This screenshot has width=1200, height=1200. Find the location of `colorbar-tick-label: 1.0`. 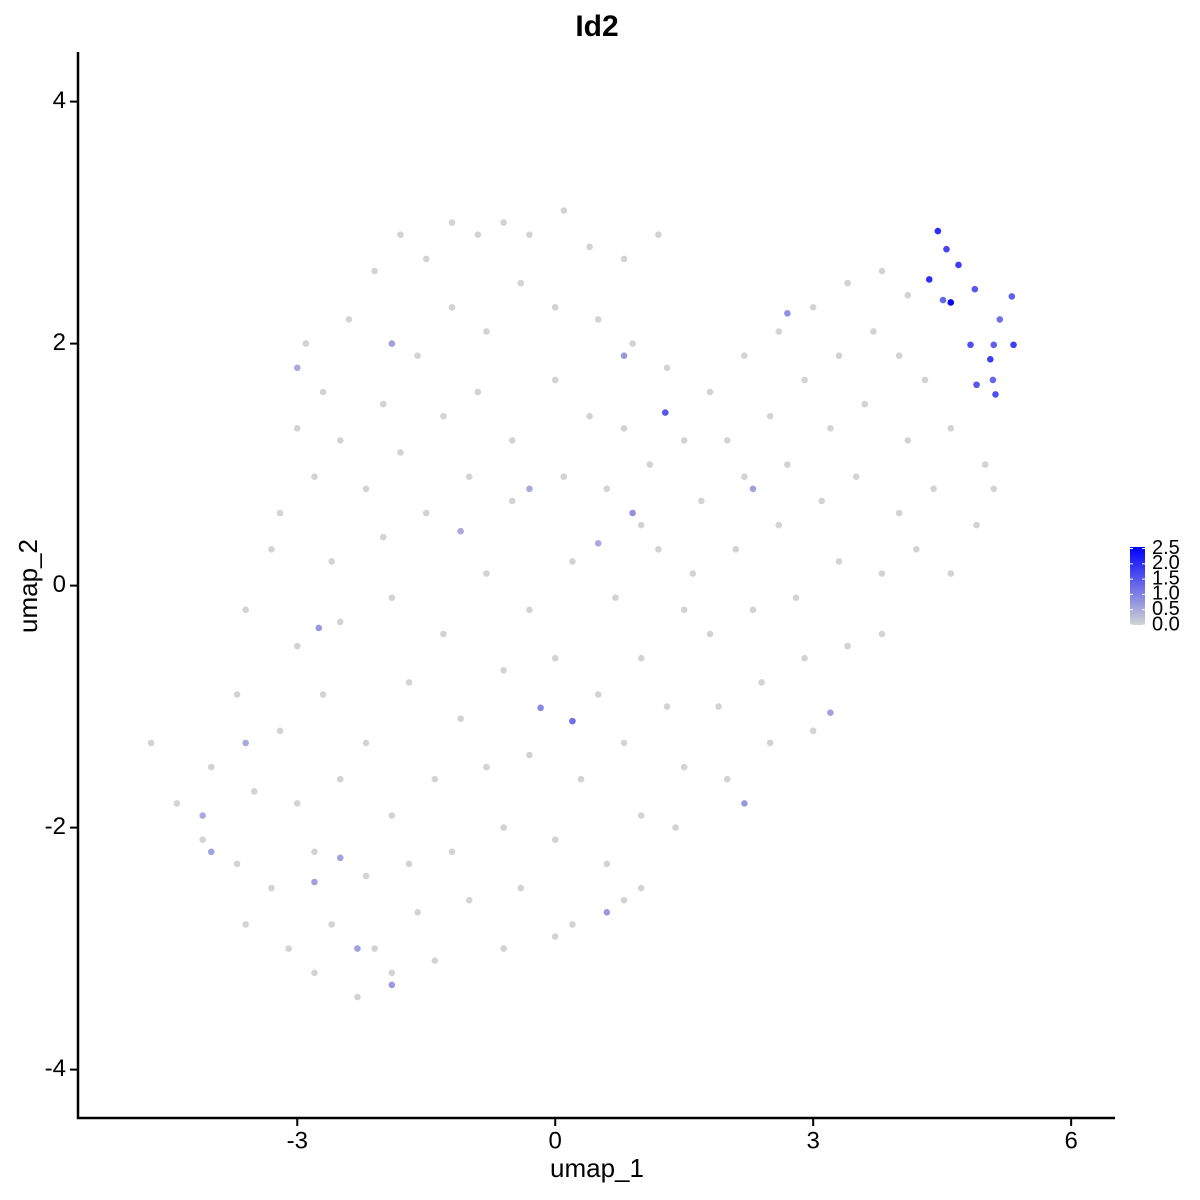

colorbar-tick-label: 1.0 is located at coordinates (1166, 594).